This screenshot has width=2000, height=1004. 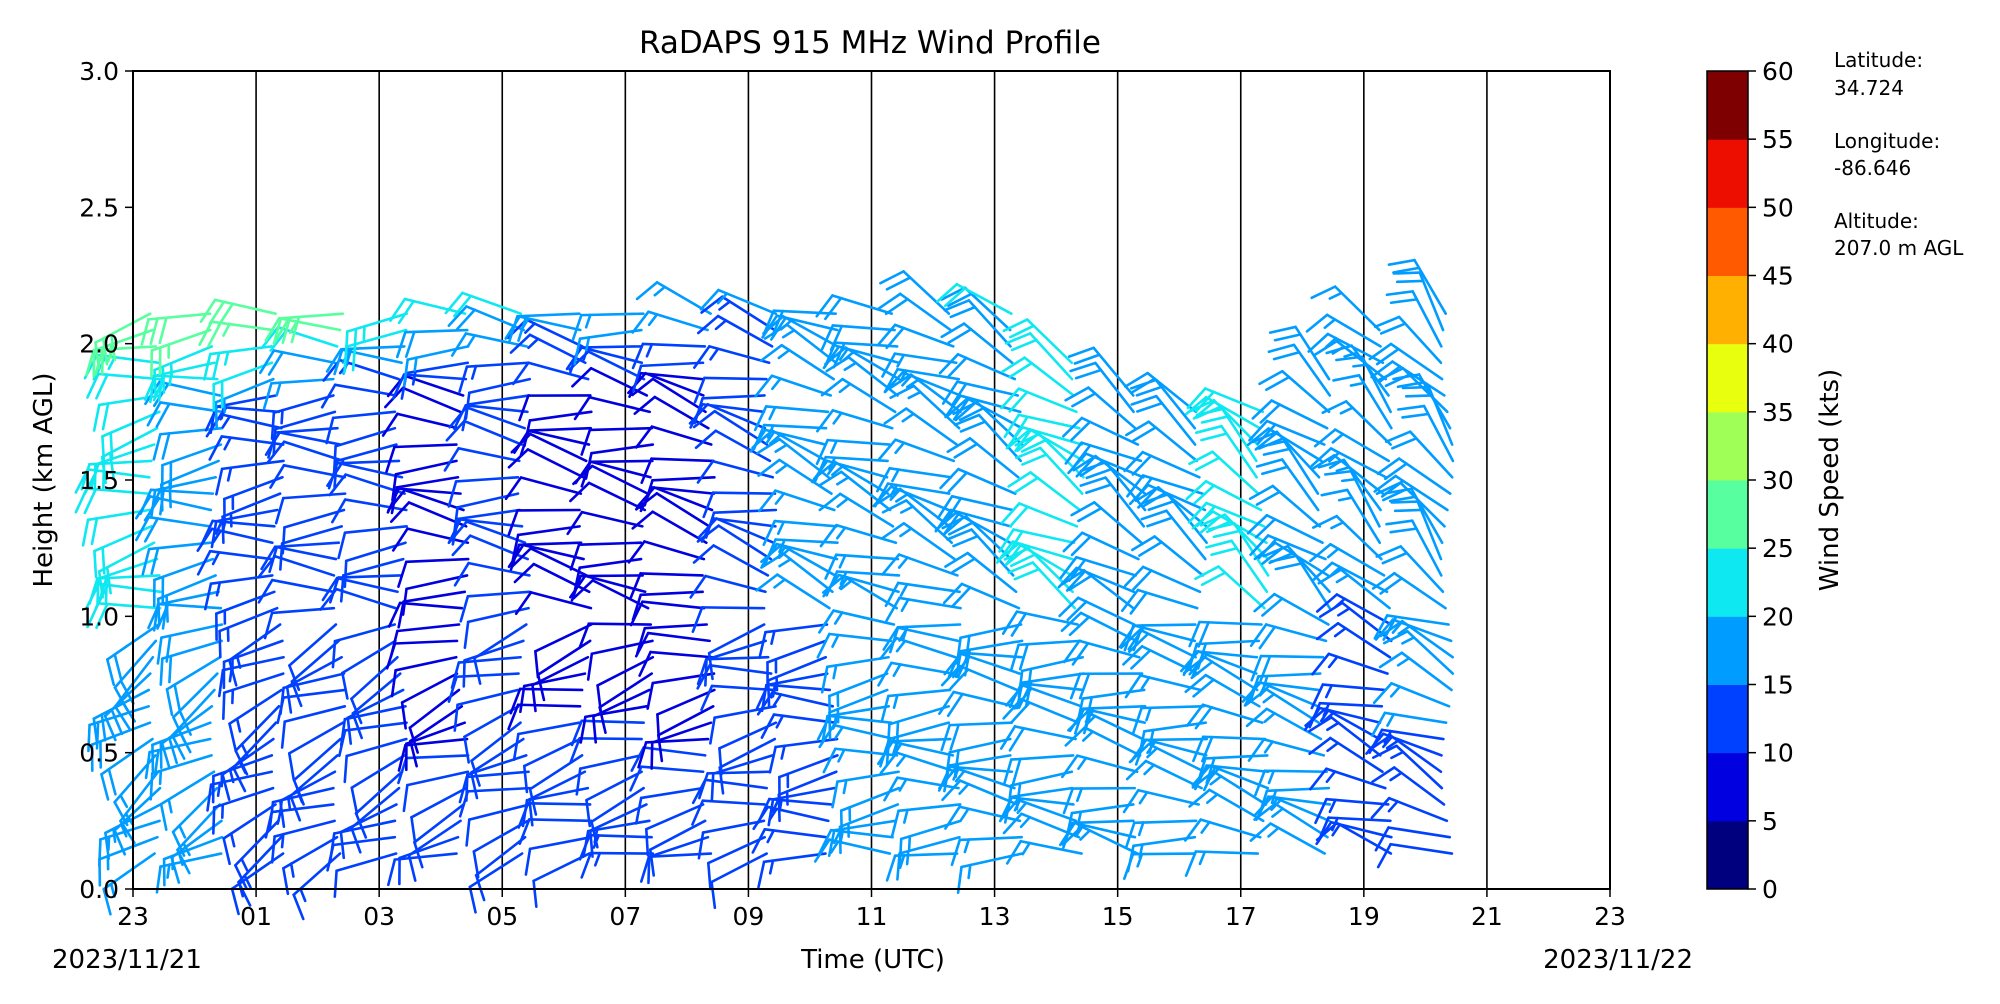 What do you see at coordinates (1778, 276) in the screenshot?
I see `colorbar-tick-label: 45` at bounding box center [1778, 276].